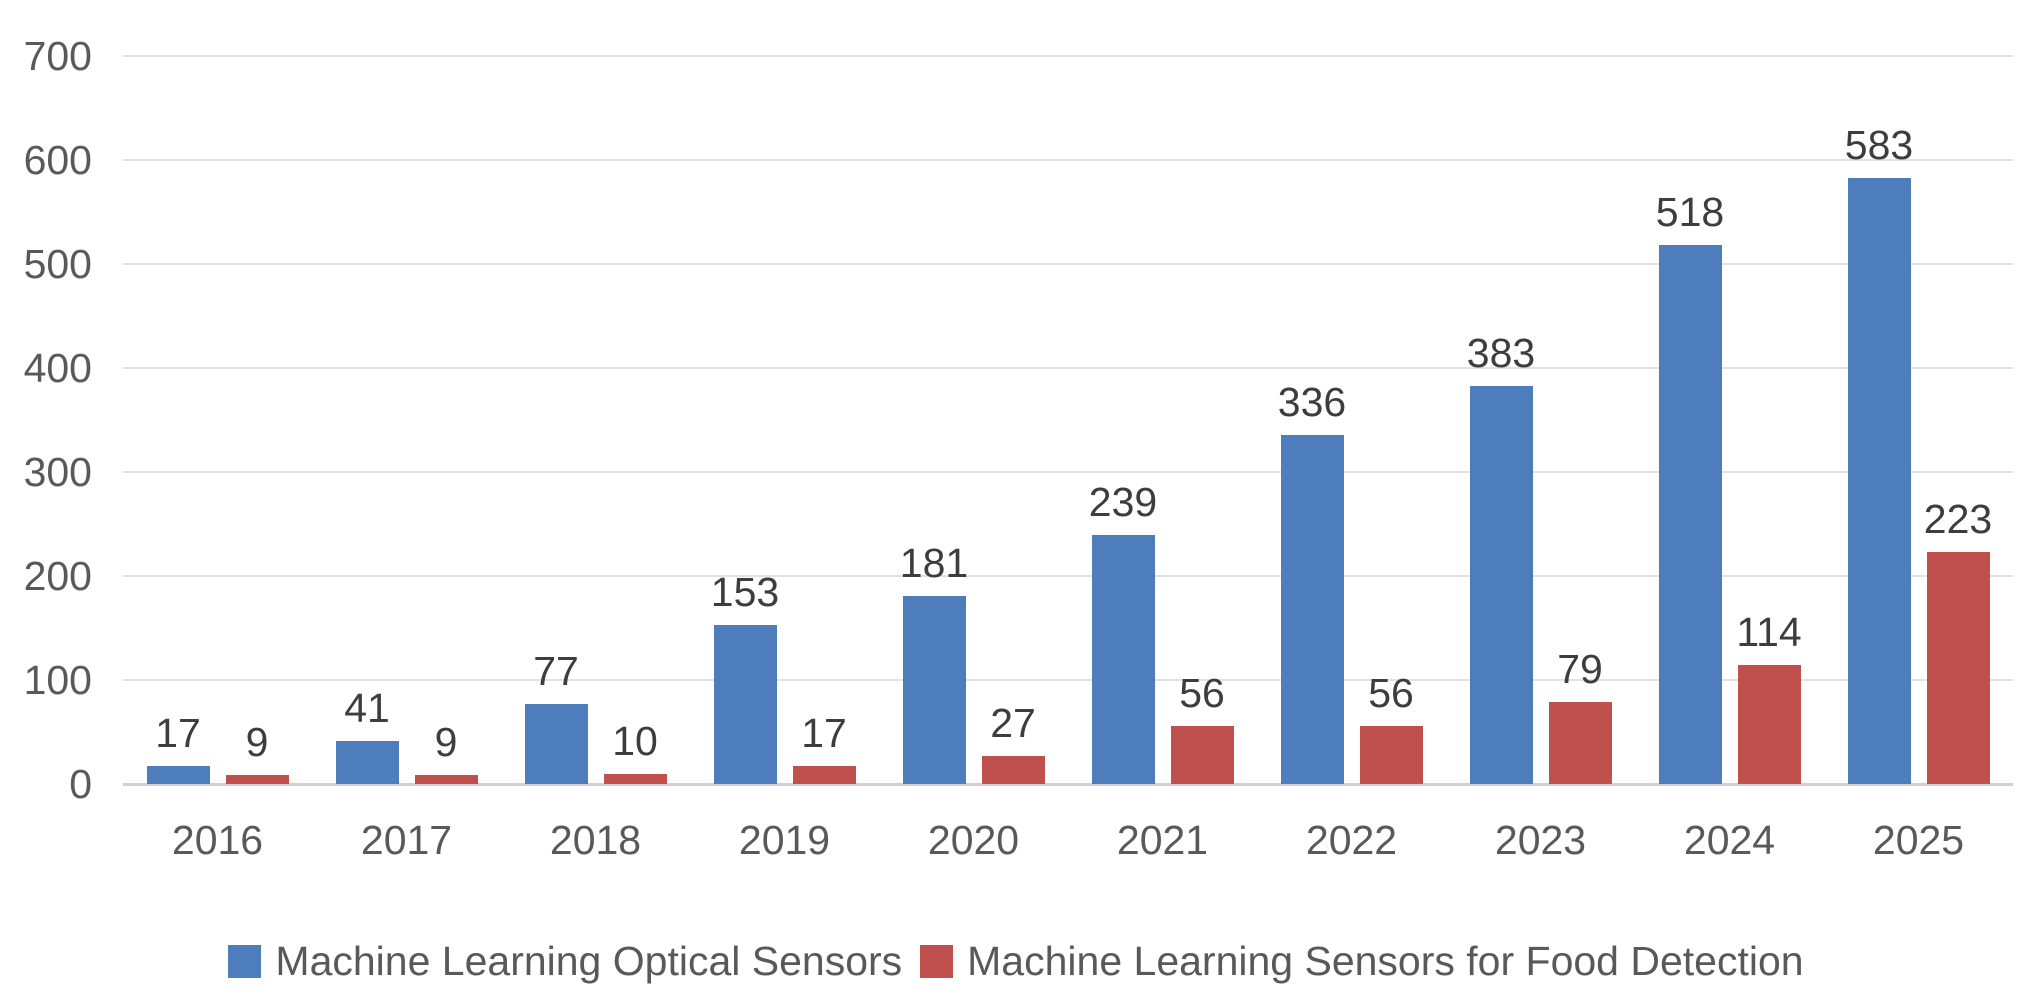 The width and height of the screenshot is (2032, 1004). What do you see at coordinates (556, 670) in the screenshot?
I see `bar-label-optical-2018: 77` at bounding box center [556, 670].